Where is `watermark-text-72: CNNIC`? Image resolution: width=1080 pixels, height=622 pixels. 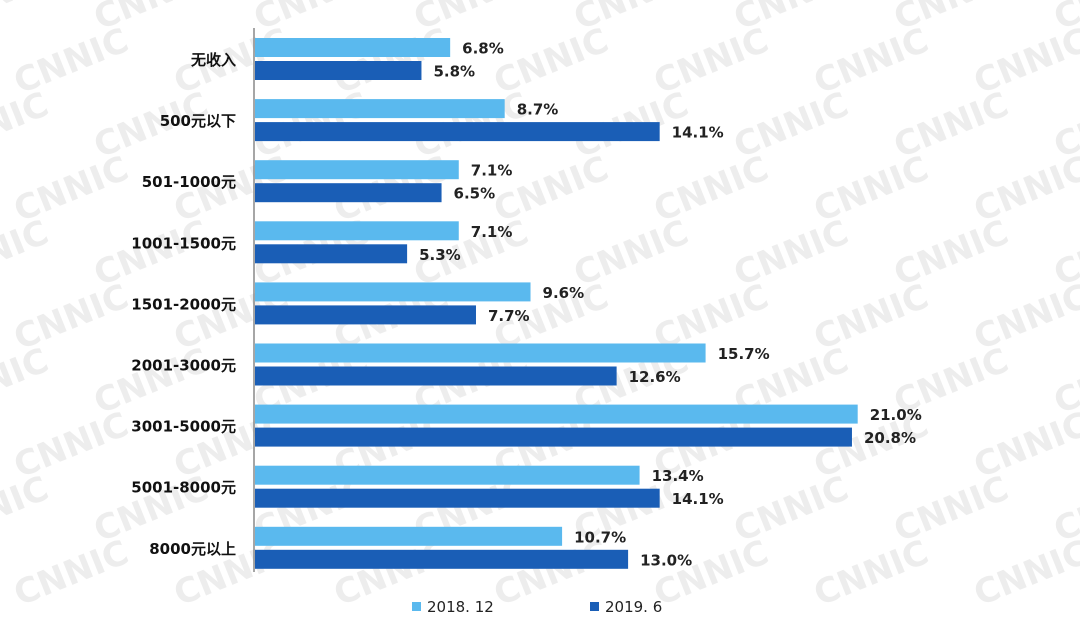 watermark-text-72: CNNIC is located at coordinates (71, 574).